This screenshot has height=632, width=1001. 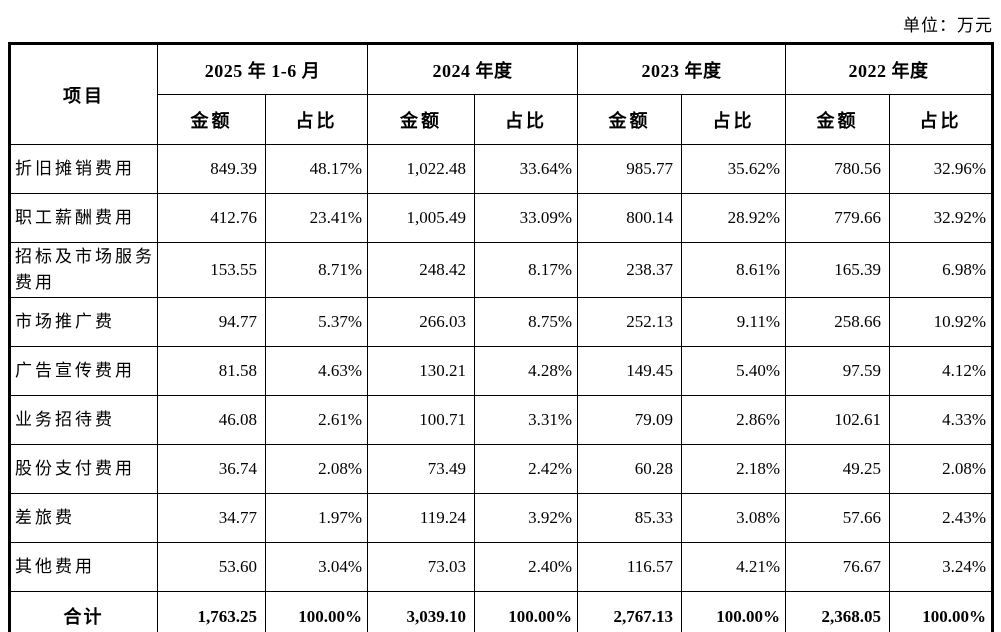 I want to click on amount-cell: 248.42, so click(x=421, y=270).